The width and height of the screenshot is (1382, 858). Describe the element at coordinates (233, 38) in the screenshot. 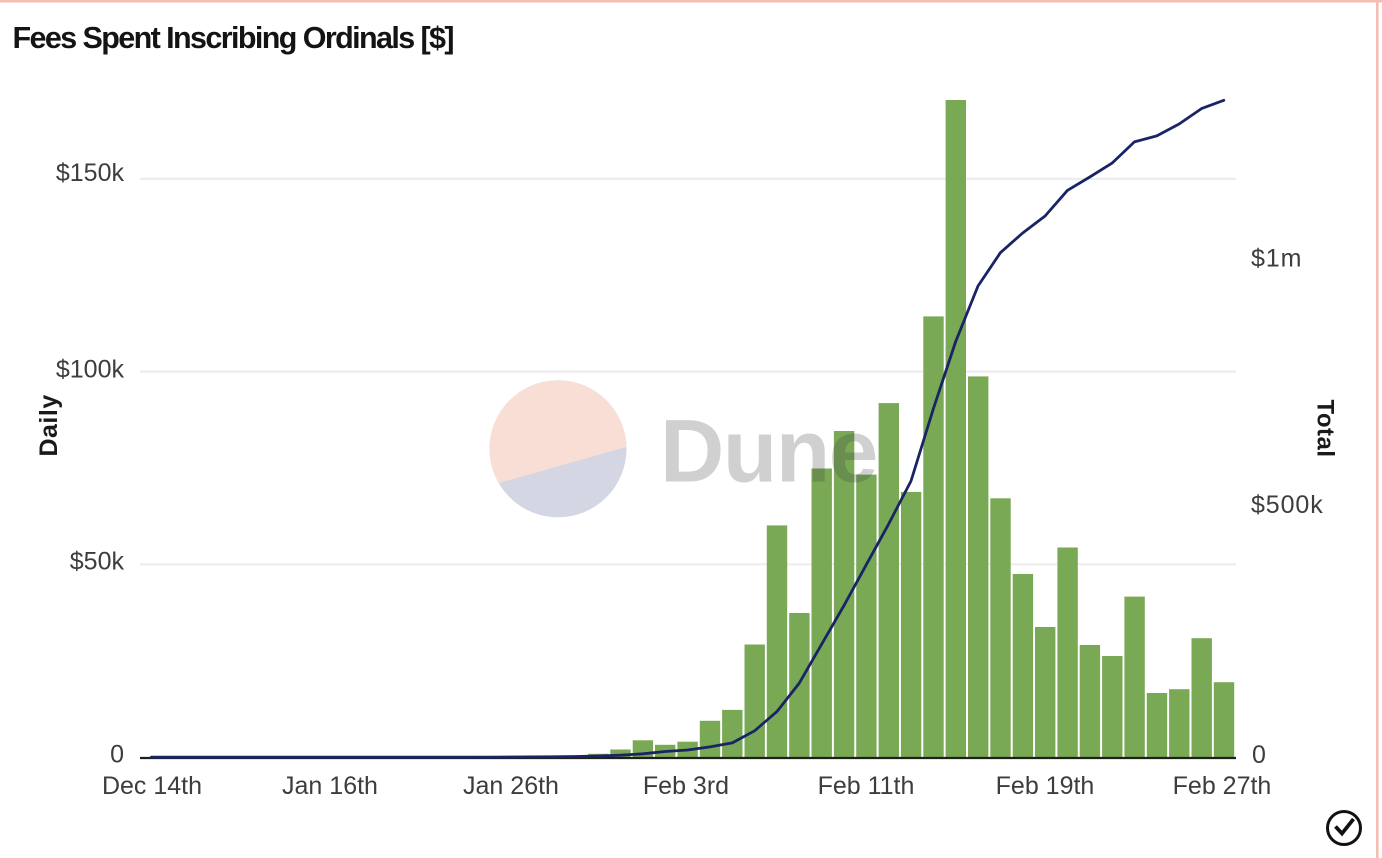

I see `svg-text:Fees Spent Inscribing Ordinals: Fees Spent Inscribing Ordinals [$]` at that location.